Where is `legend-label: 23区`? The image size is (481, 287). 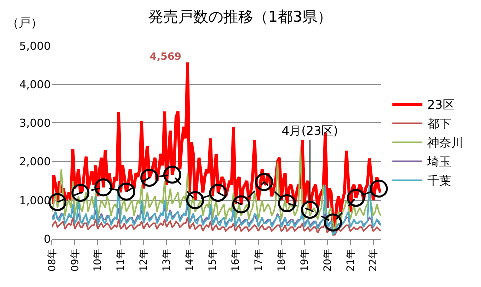 legend-label: 23区 is located at coordinates (441, 105).